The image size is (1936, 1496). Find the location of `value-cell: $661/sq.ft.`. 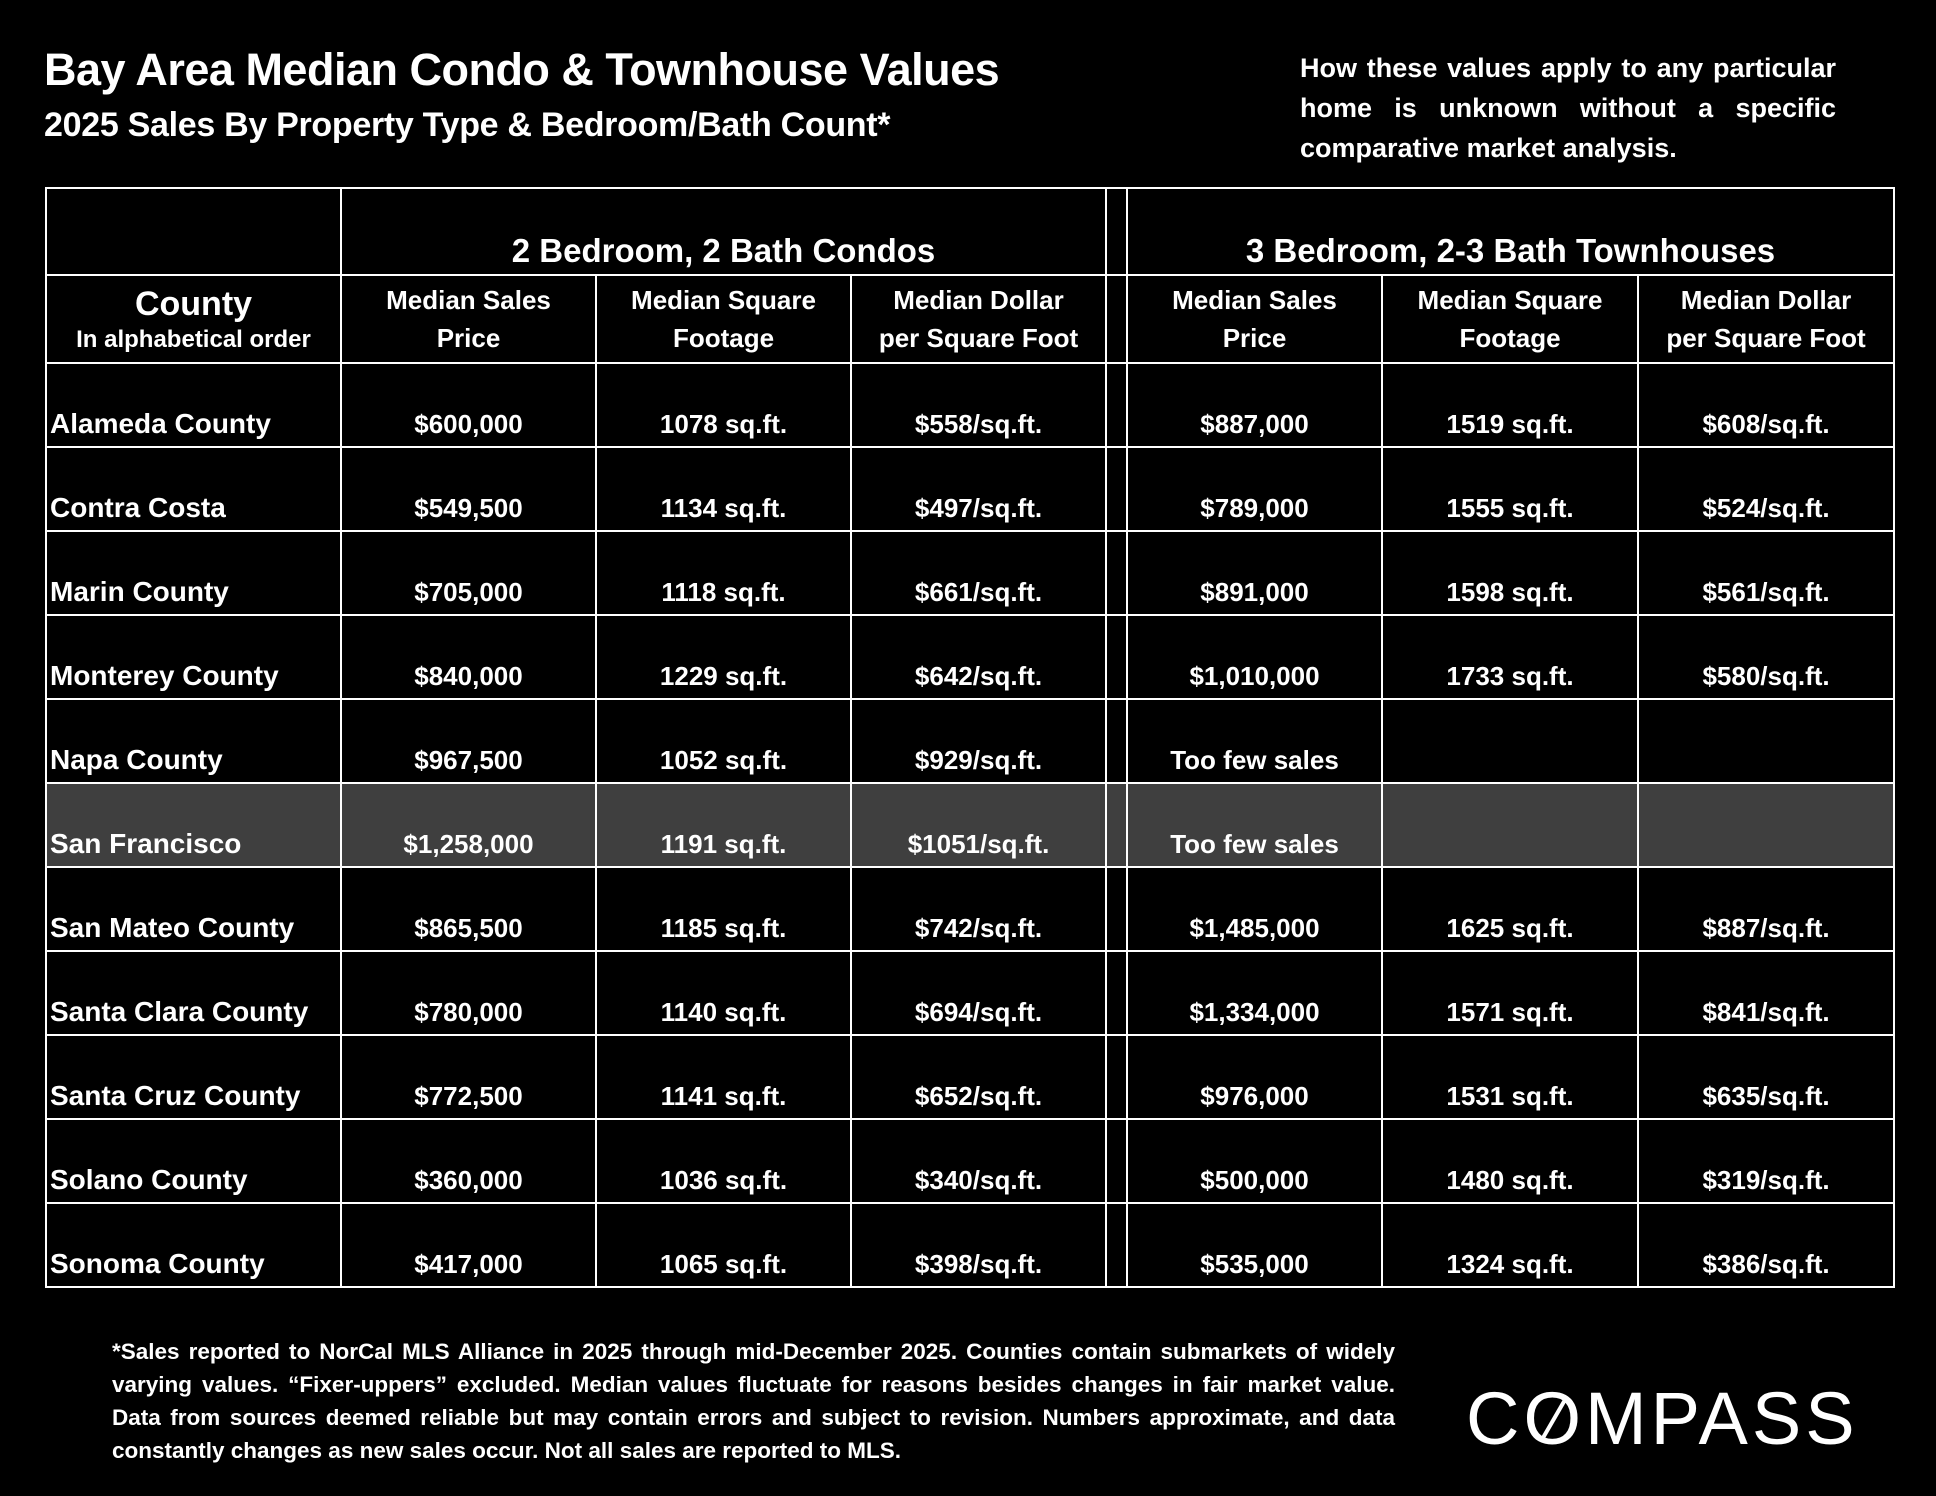

value-cell: $661/sq.ft. is located at coordinates (978, 573).